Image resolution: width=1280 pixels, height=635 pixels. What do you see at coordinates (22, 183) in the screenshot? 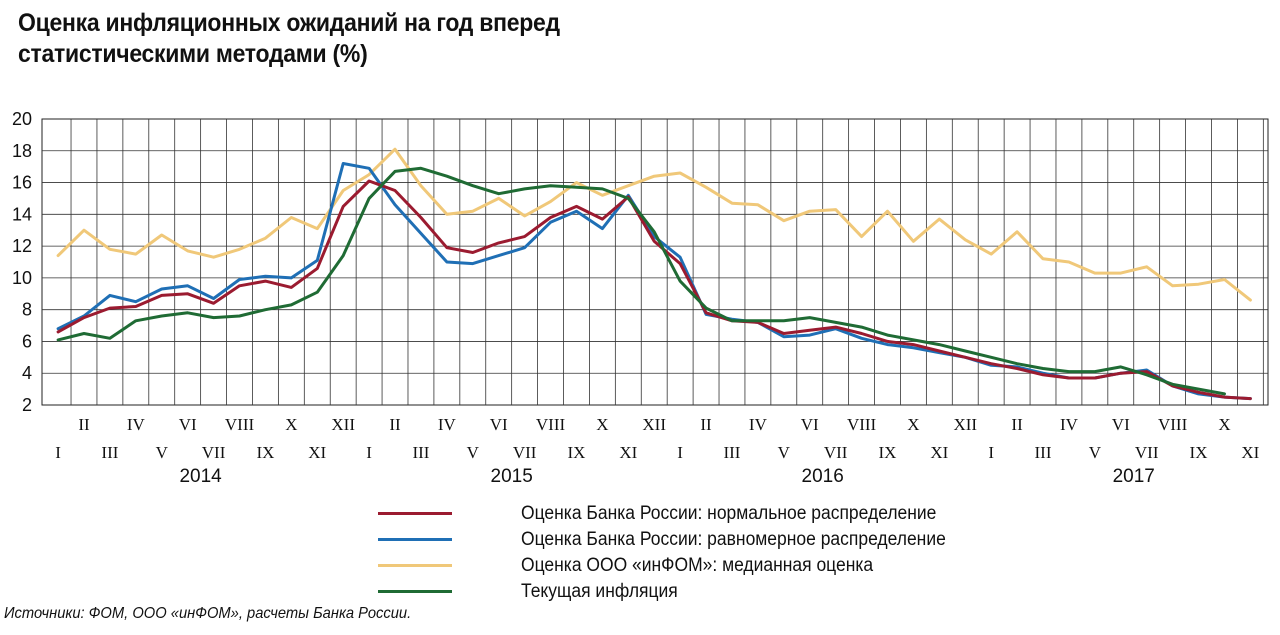
I see `y-tick-label: 16` at bounding box center [22, 183].